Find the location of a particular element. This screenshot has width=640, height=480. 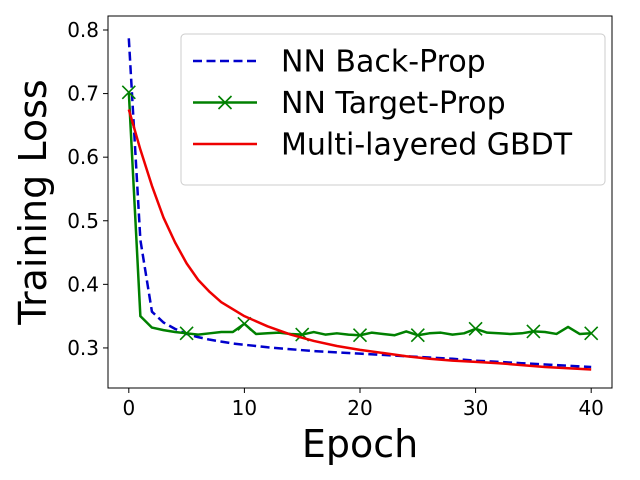

y-tick-label: 0.7 is located at coordinates (83, 94).